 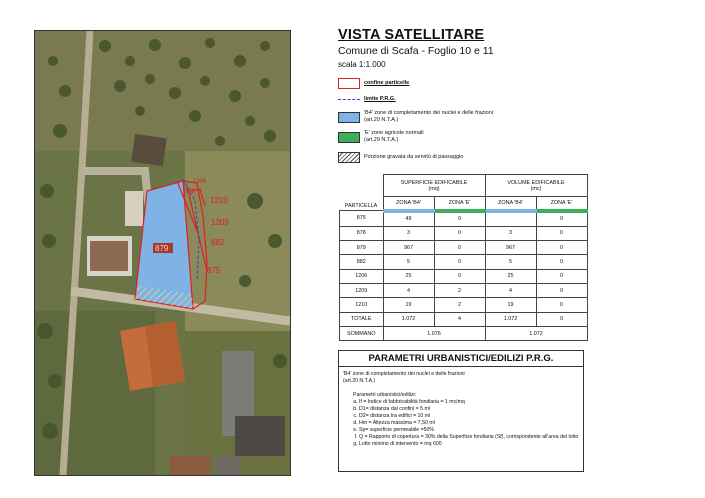 What do you see at coordinates (463, 290) in the screenshot?
I see `table-row: 1209 4 2 4 0` at bounding box center [463, 290].